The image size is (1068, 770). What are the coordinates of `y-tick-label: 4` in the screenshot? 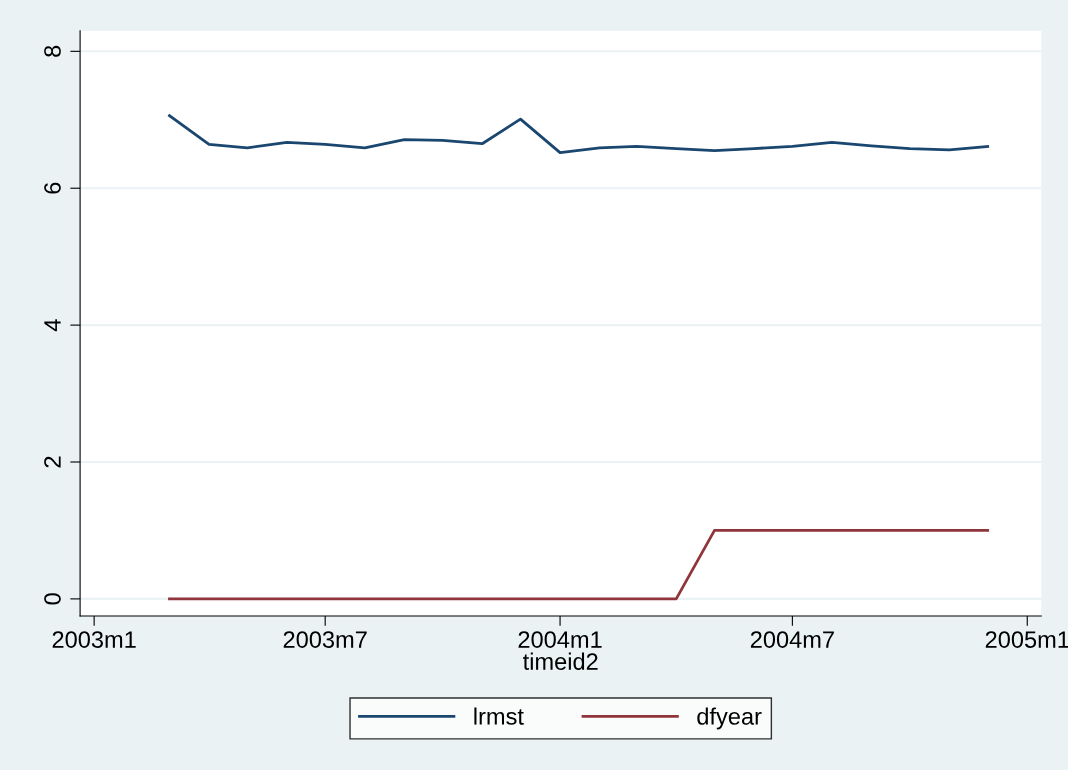 It's located at (52, 325).